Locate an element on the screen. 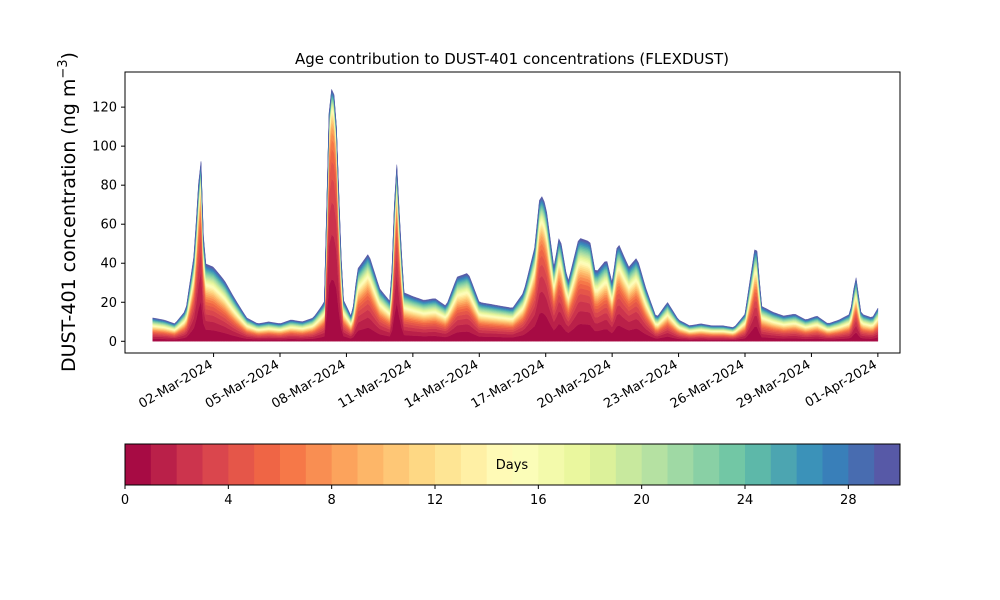 Image resolution: width=1000 pixels, height=600 pixels. y-tick-label: 0 is located at coordinates (113, 342).